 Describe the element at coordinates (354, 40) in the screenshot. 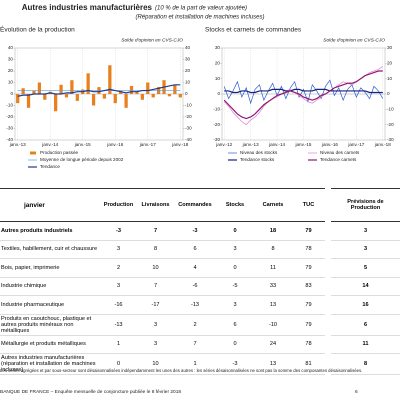

I see `chart-subtitle: Solde d'opinion en CVS-CJO` at that location.